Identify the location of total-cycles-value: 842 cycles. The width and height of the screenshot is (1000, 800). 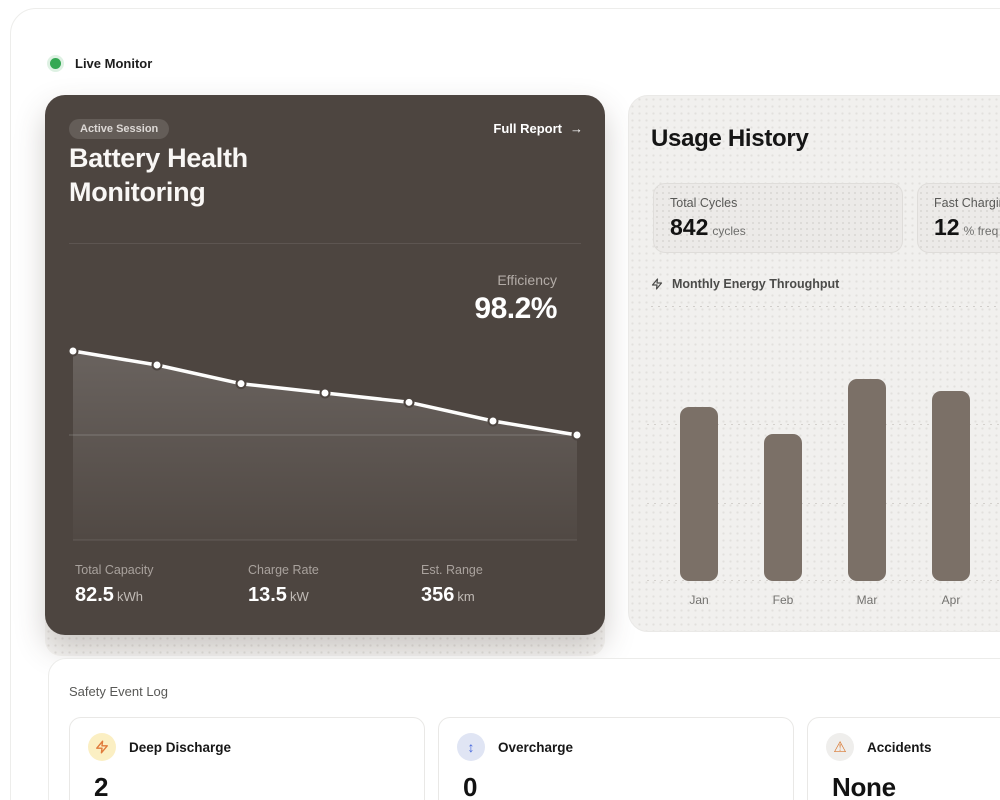
(708, 227).